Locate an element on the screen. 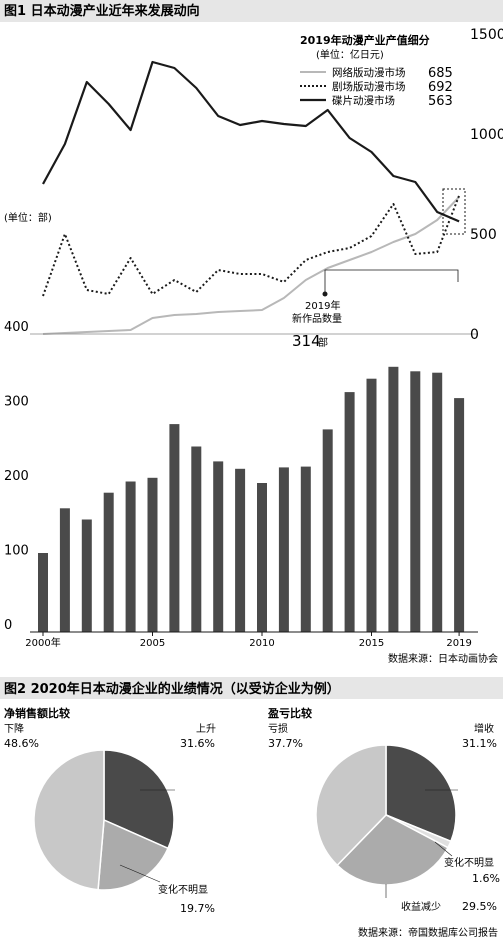  legend-label-online: 网络版动漫市场 is located at coordinates (369, 72).